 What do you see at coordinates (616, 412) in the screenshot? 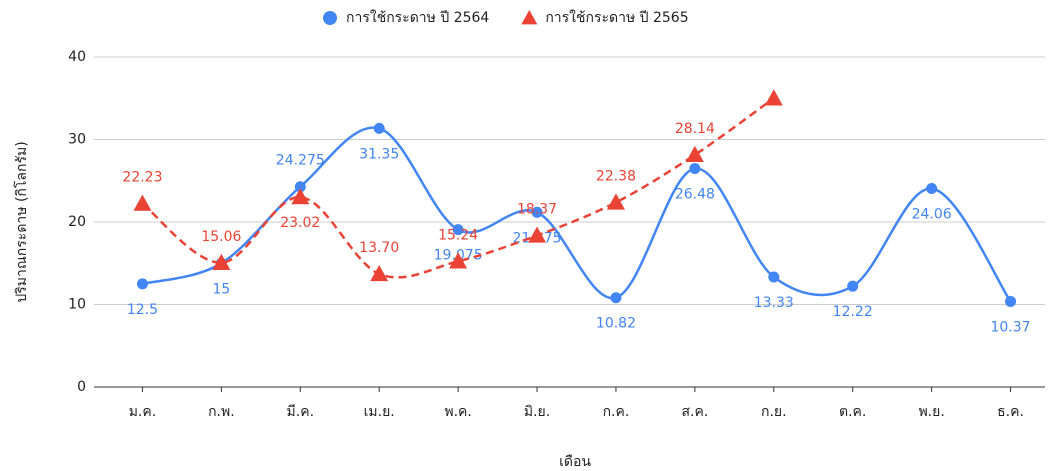
I see `x-tick-label: ก.ค.` at bounding box center [616, 412].